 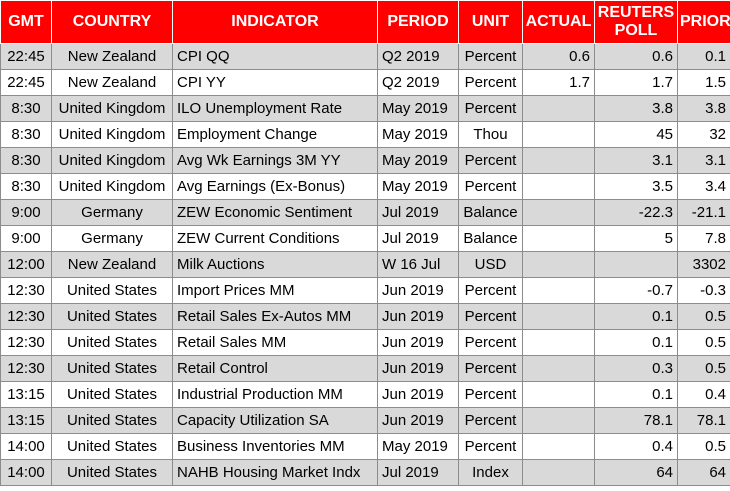 What do you see at coordinates (112, 22) in the screenshot?
I see `header-country: COUNTRY` at bounding box center [112, 22].